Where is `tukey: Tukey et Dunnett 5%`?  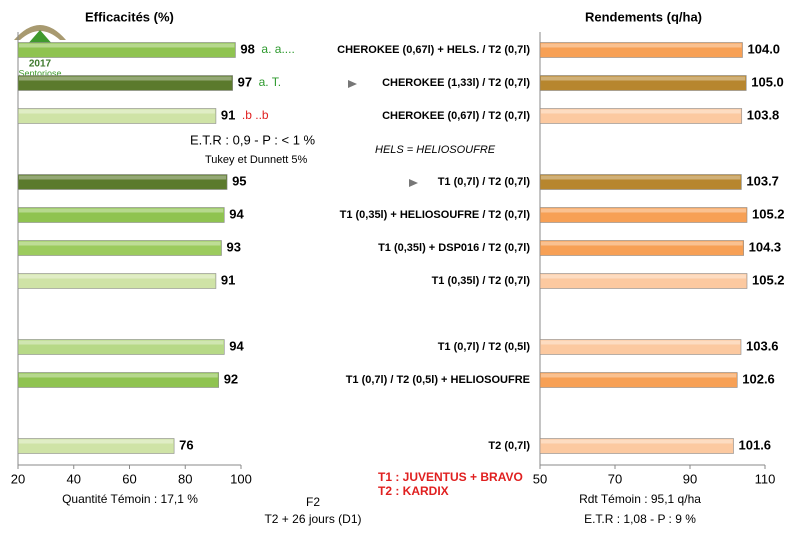 tukey: Tukey et Dunnett 5% is located at coordinates (256, 160).